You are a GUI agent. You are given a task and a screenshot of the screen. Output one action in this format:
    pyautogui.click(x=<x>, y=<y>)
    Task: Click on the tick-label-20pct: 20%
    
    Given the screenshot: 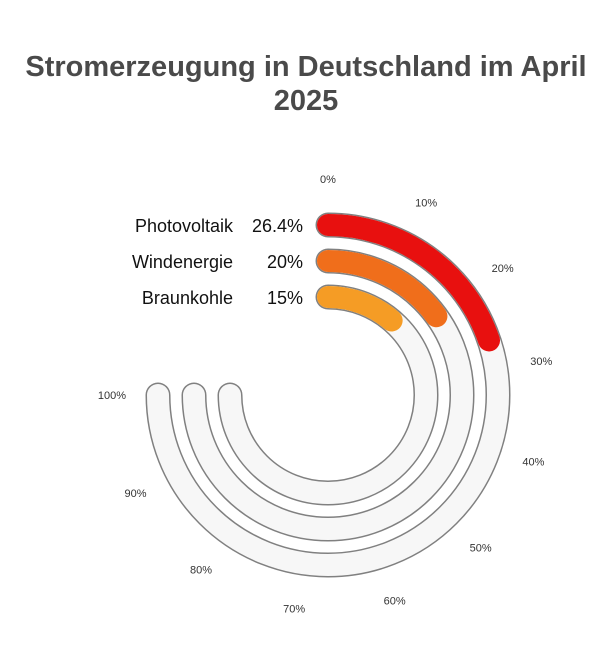 What is the action you would take?
    pyautogui.click(x=503, y=269)
    